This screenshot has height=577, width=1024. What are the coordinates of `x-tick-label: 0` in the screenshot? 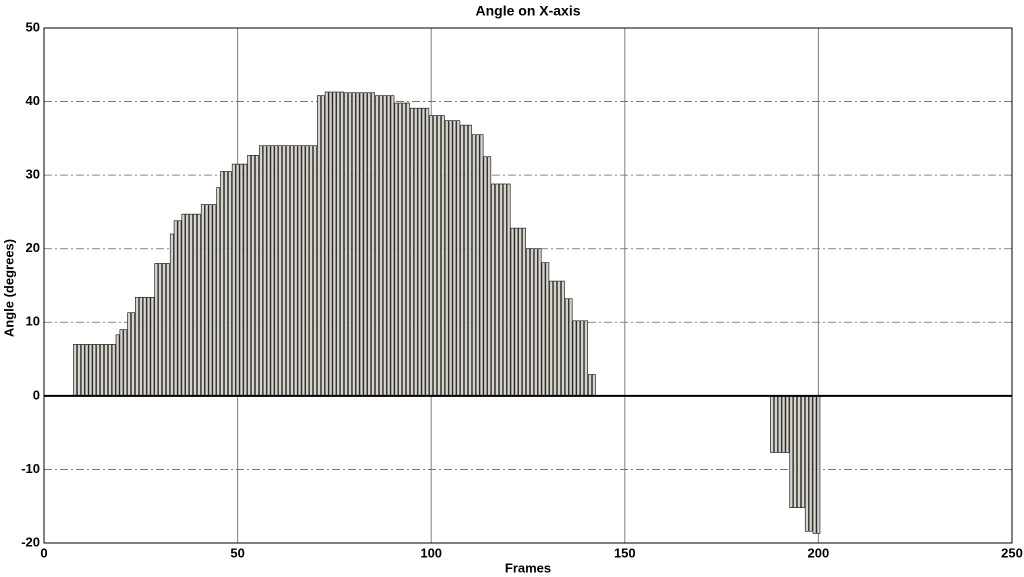 It's located at (43, 552).